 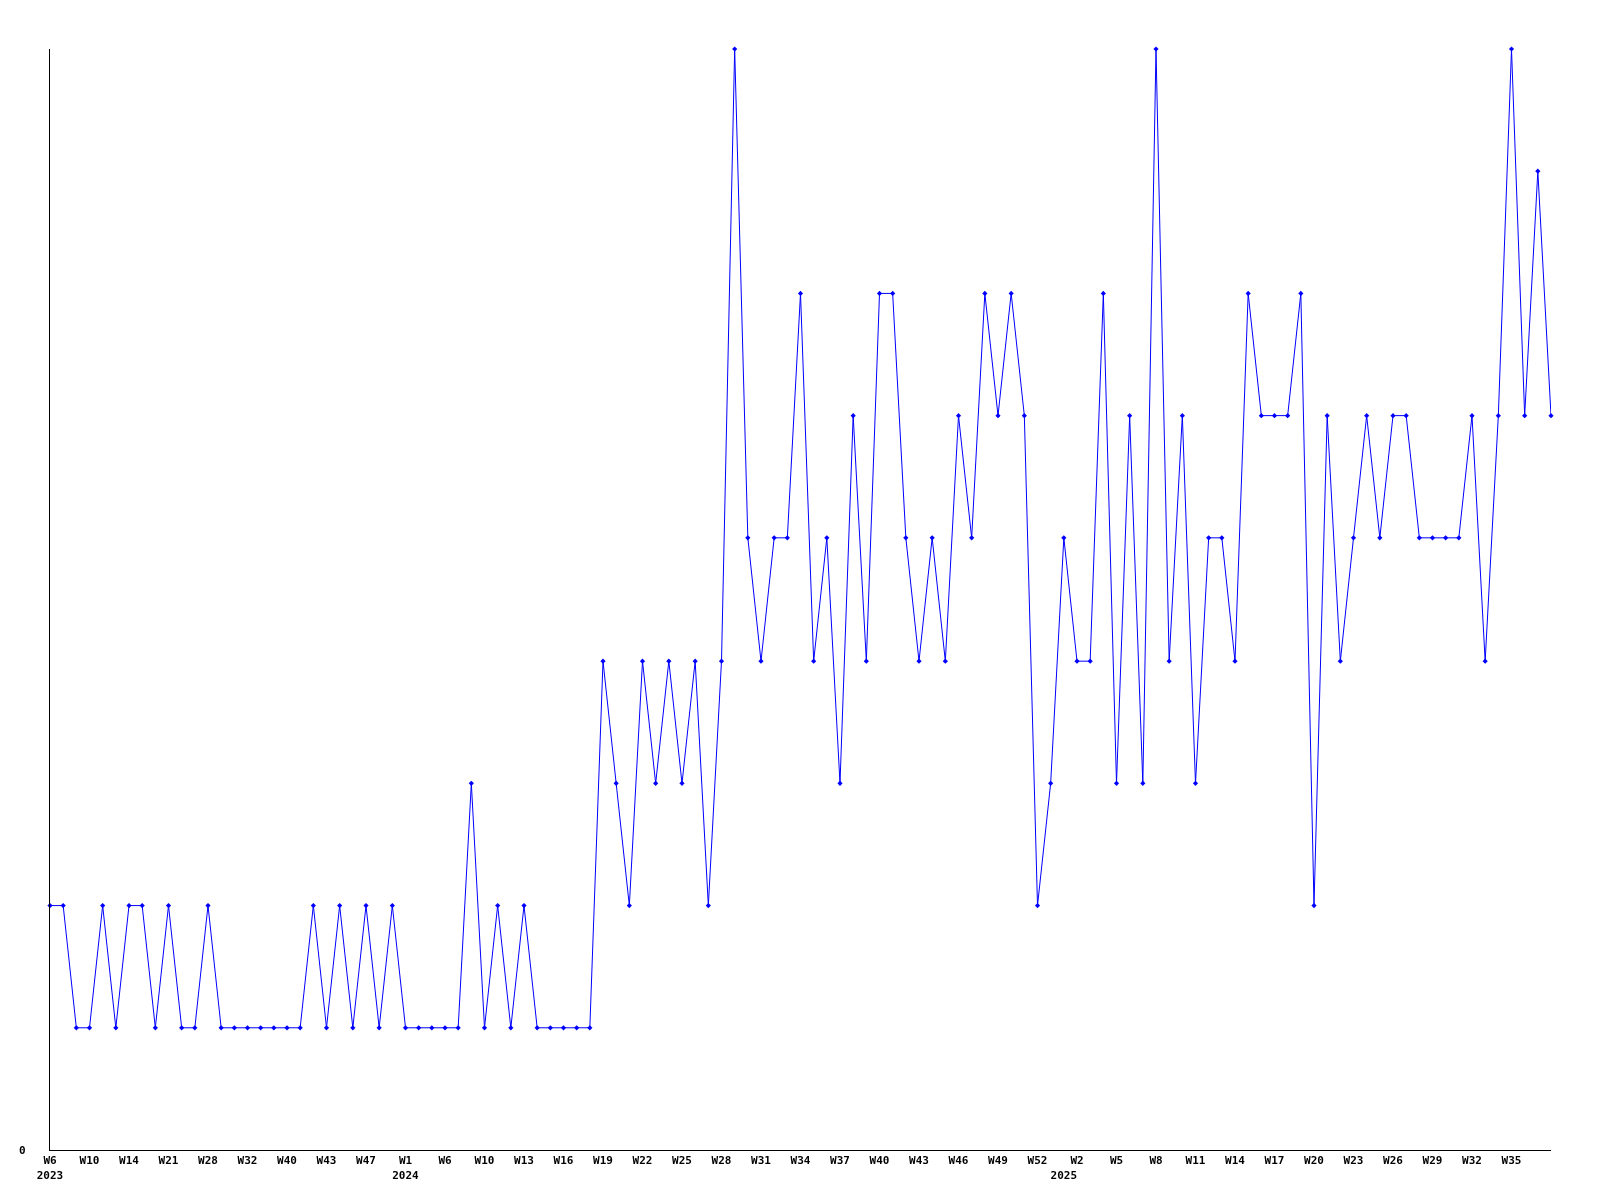 I want to click on x-tick-label: W52, so click(x=1037, y=1161).